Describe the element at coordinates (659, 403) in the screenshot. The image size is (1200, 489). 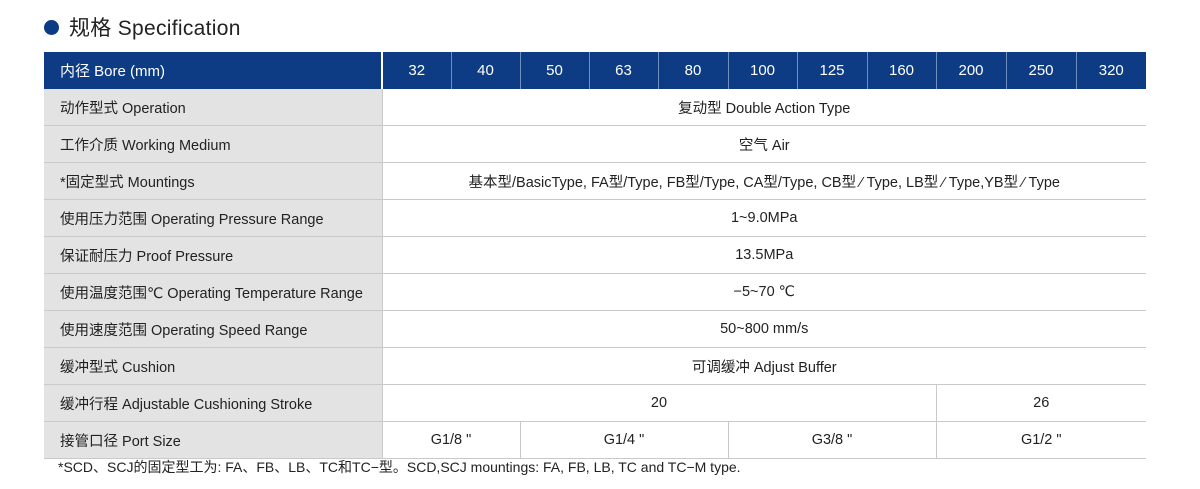
I see `row-value: 20` at that location.